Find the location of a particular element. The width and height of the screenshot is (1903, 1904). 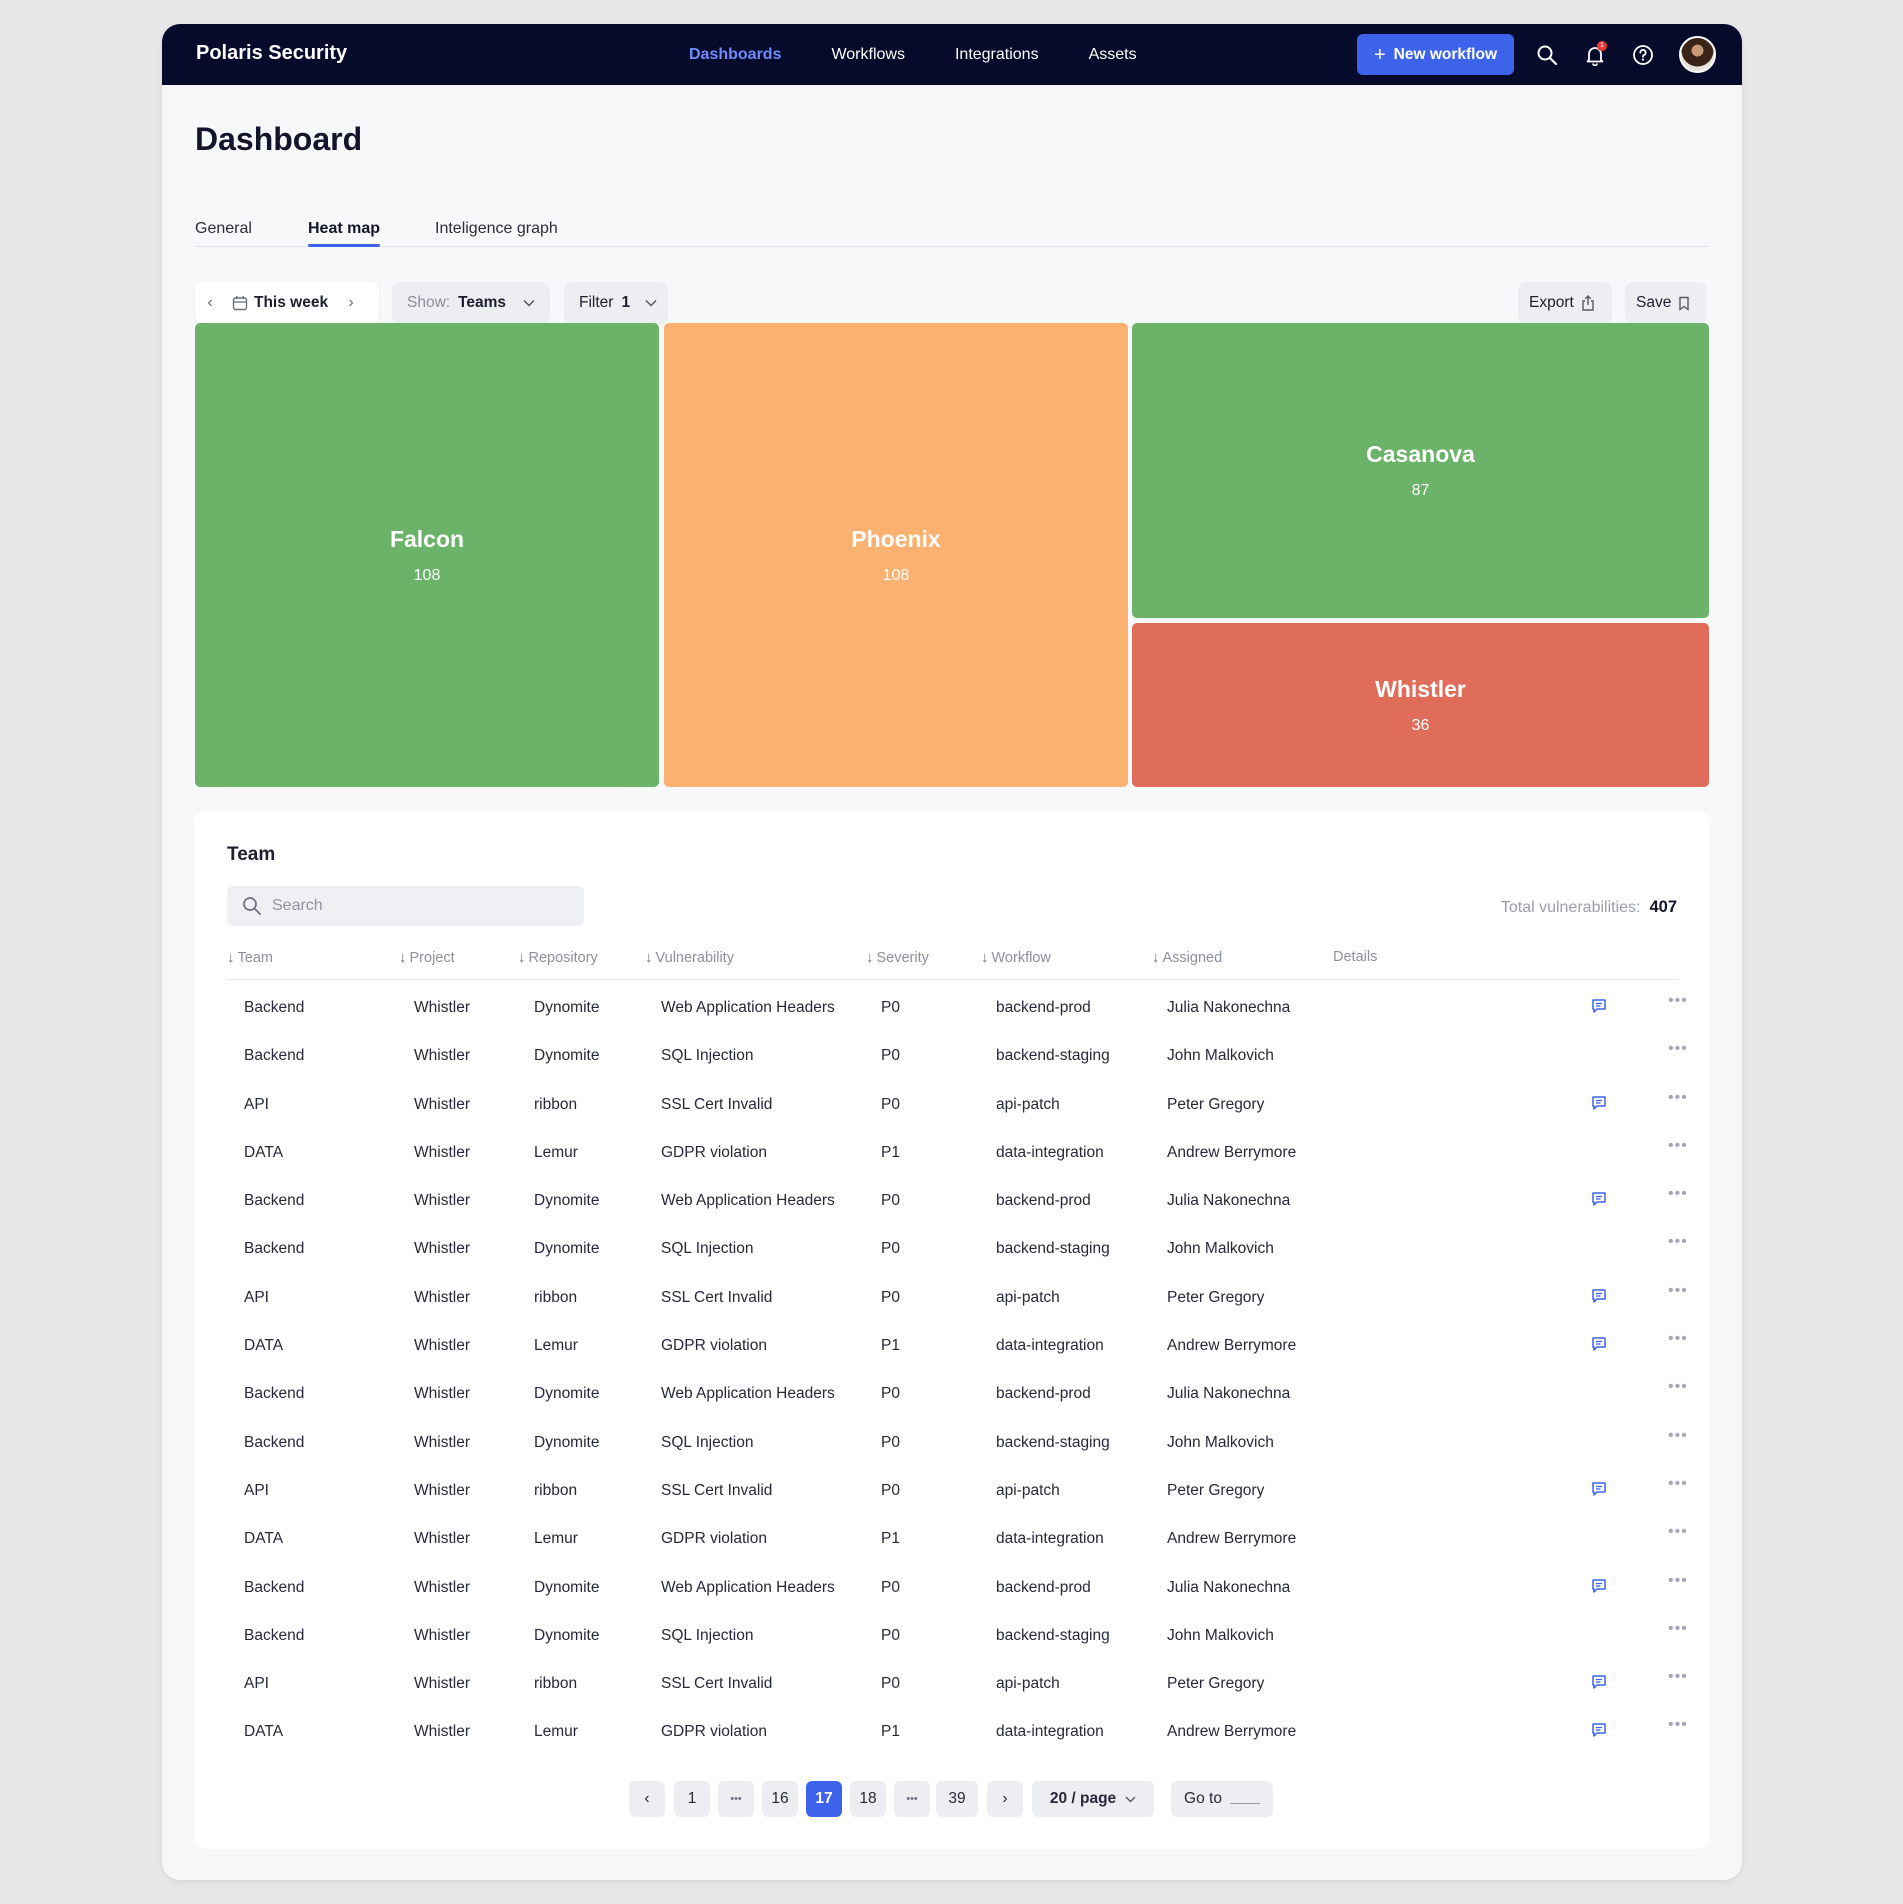

tile-value: 36 is located at coordinates (1420, 725).